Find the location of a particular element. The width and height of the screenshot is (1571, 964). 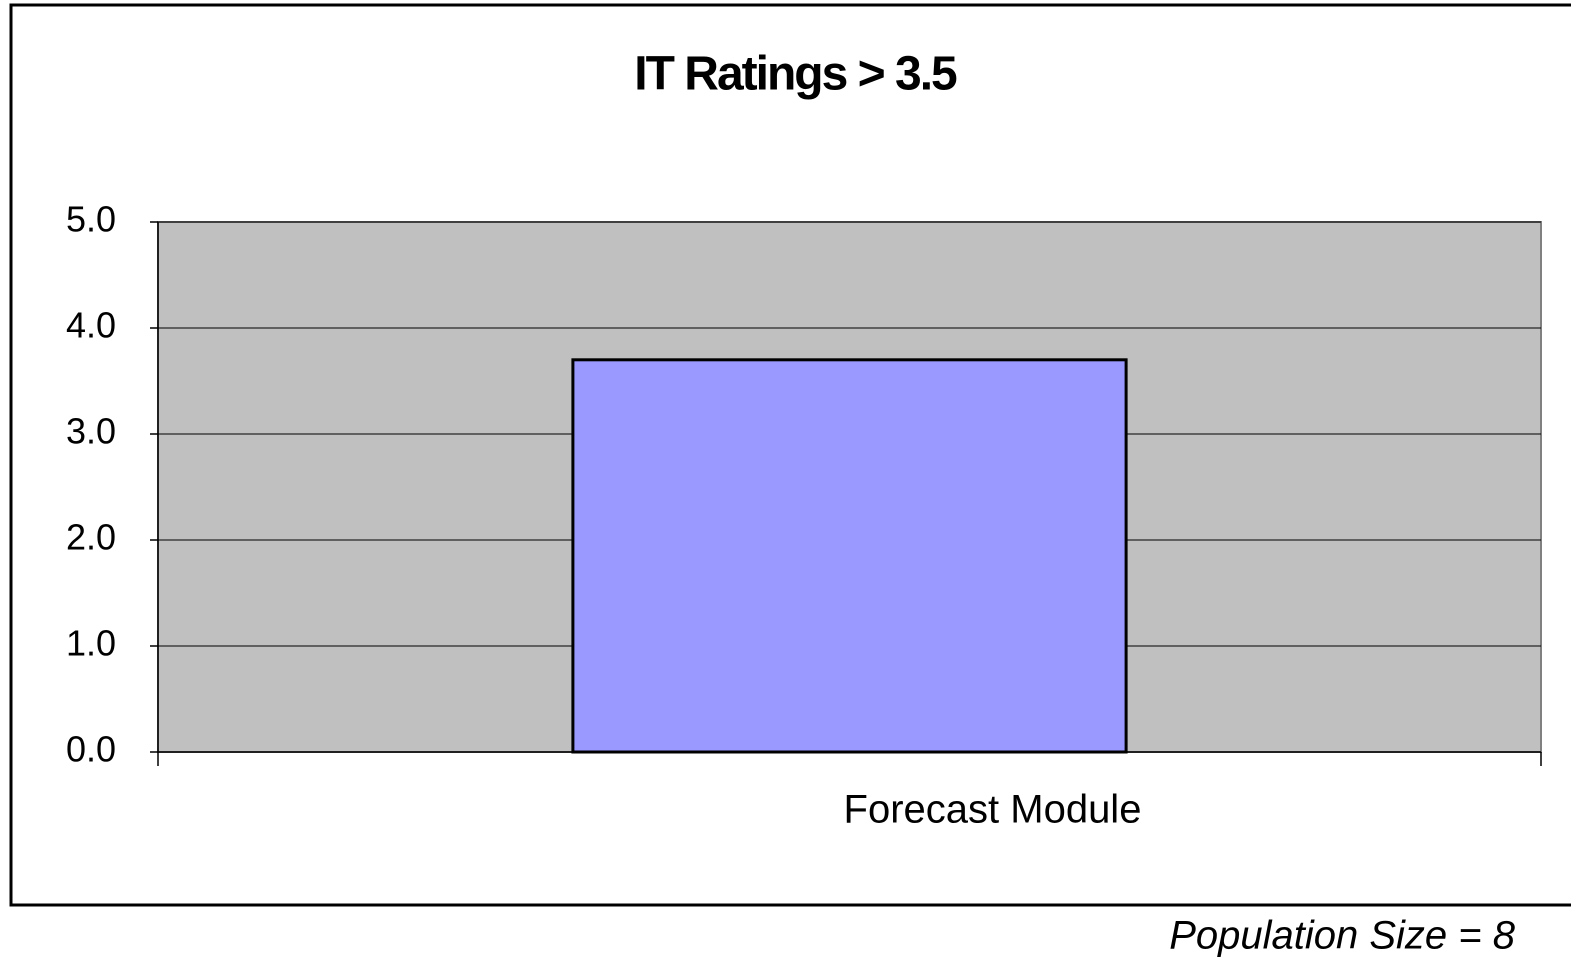

y-tick-label: 4.0 is located at coordinates (91, 325).